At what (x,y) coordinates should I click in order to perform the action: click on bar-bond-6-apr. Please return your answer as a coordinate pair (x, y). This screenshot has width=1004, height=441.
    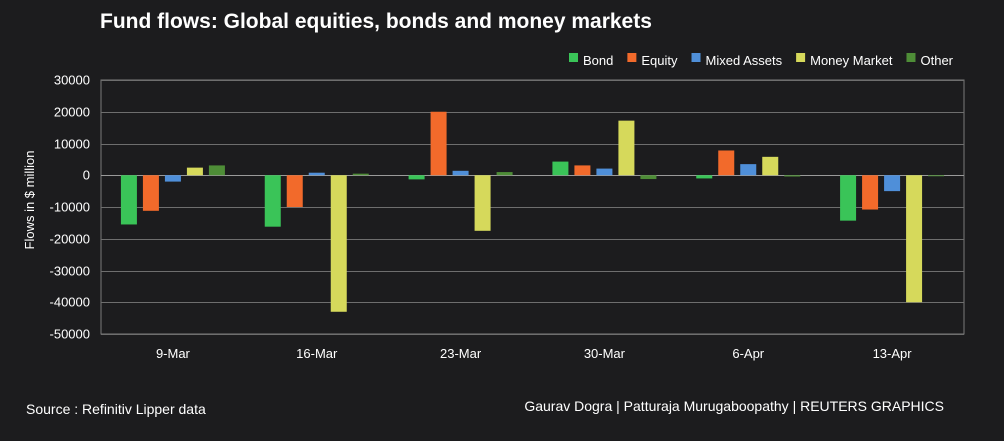
    Looking at the image, I should click on (704, 177).